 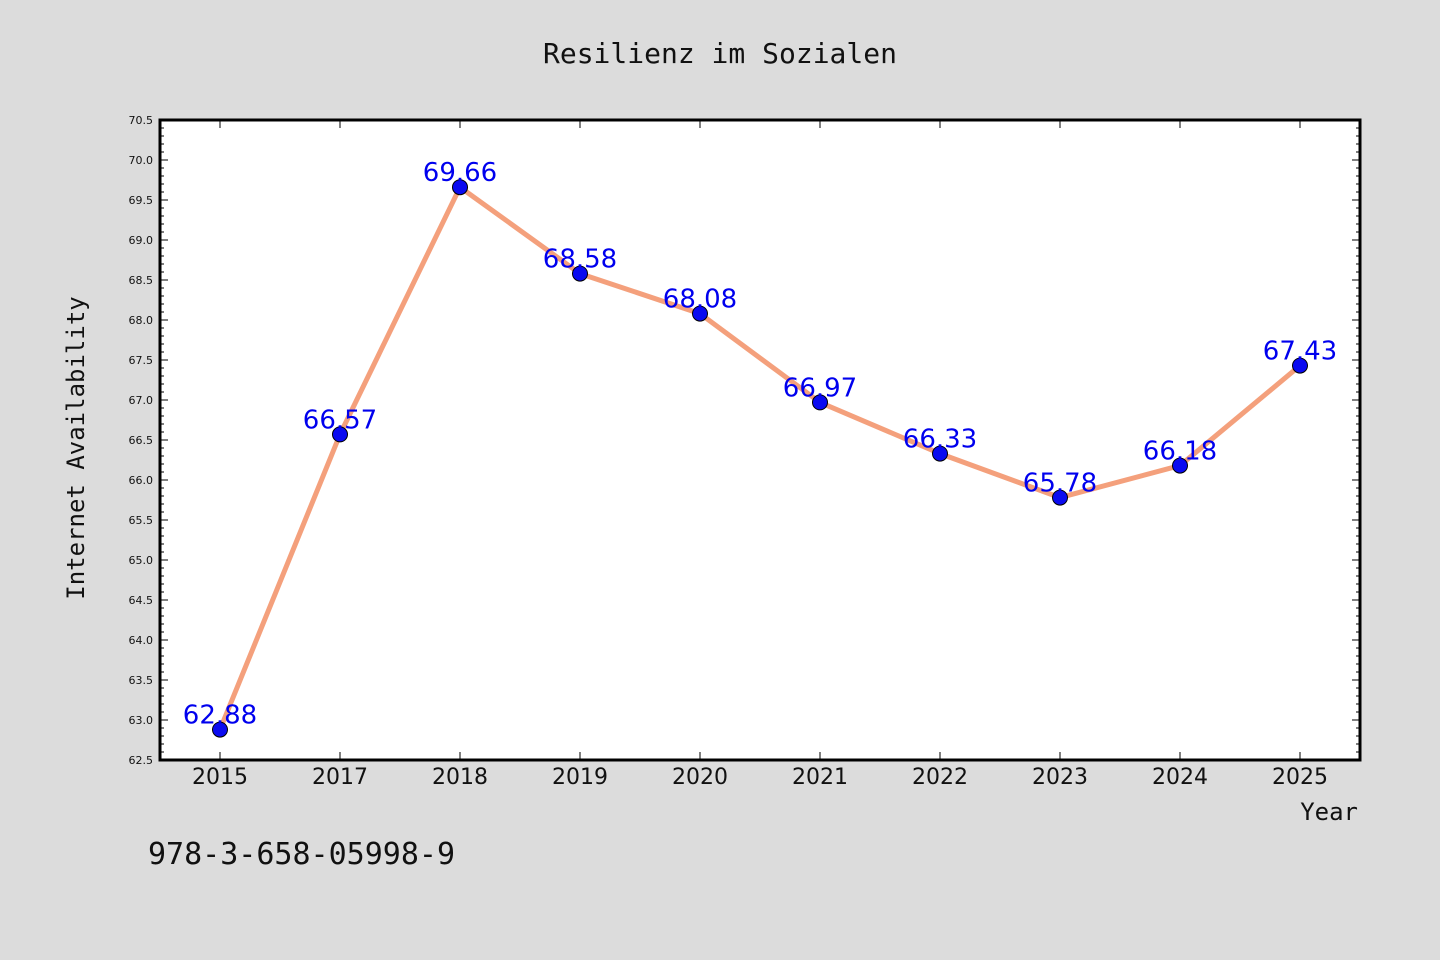 What do you see at coordinates (141, 520) in the screenshot?
I see `y-tick-label: 65.5` at bounding box center [141, 520].